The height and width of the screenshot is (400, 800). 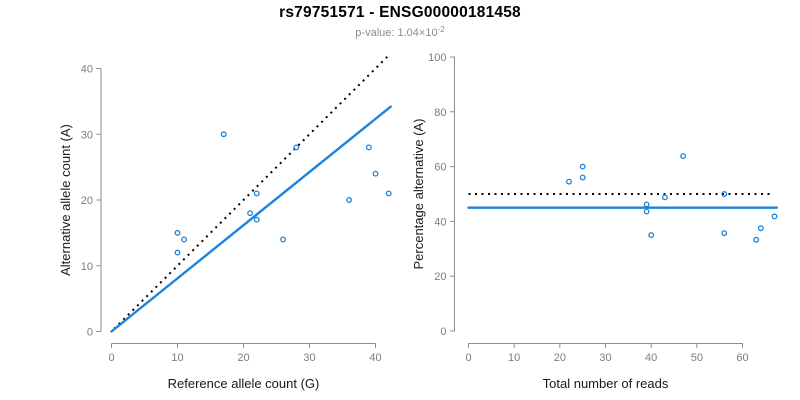 What do you see at coordinates (65, 200) in the screenshot?
I see `y-axis-title: Alternative allele count (A)` at bounding box center [65, 200].